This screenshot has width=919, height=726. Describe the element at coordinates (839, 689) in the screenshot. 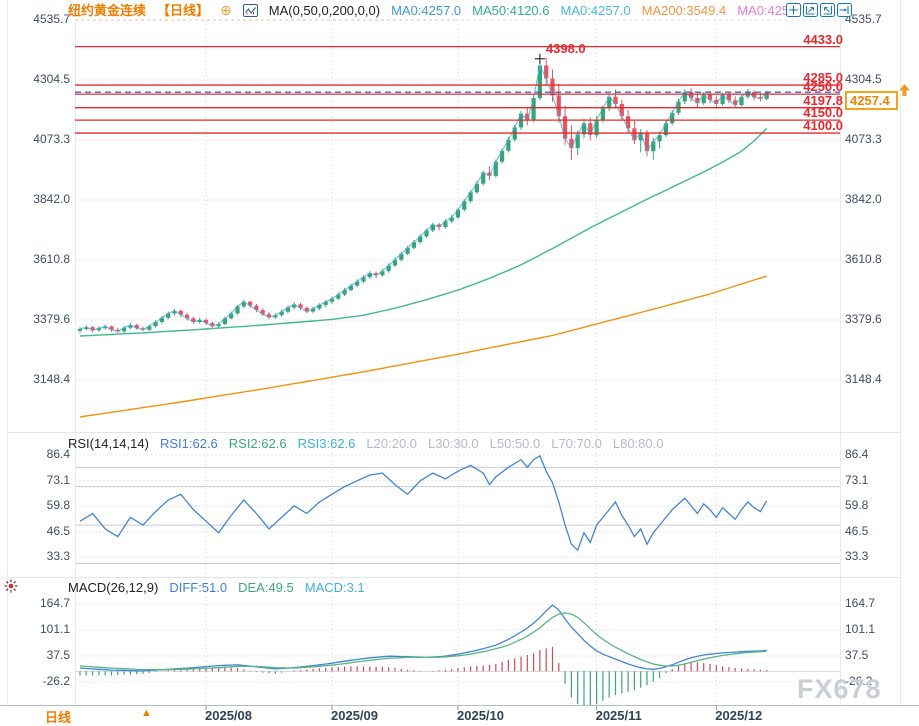

I see `watermark: FX678` at that location.